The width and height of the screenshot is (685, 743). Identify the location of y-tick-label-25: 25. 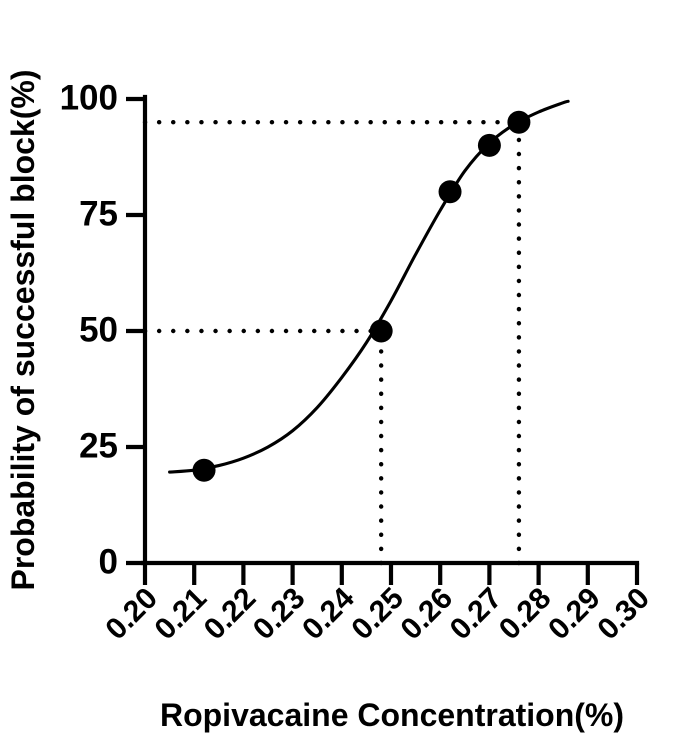
(98, 445).